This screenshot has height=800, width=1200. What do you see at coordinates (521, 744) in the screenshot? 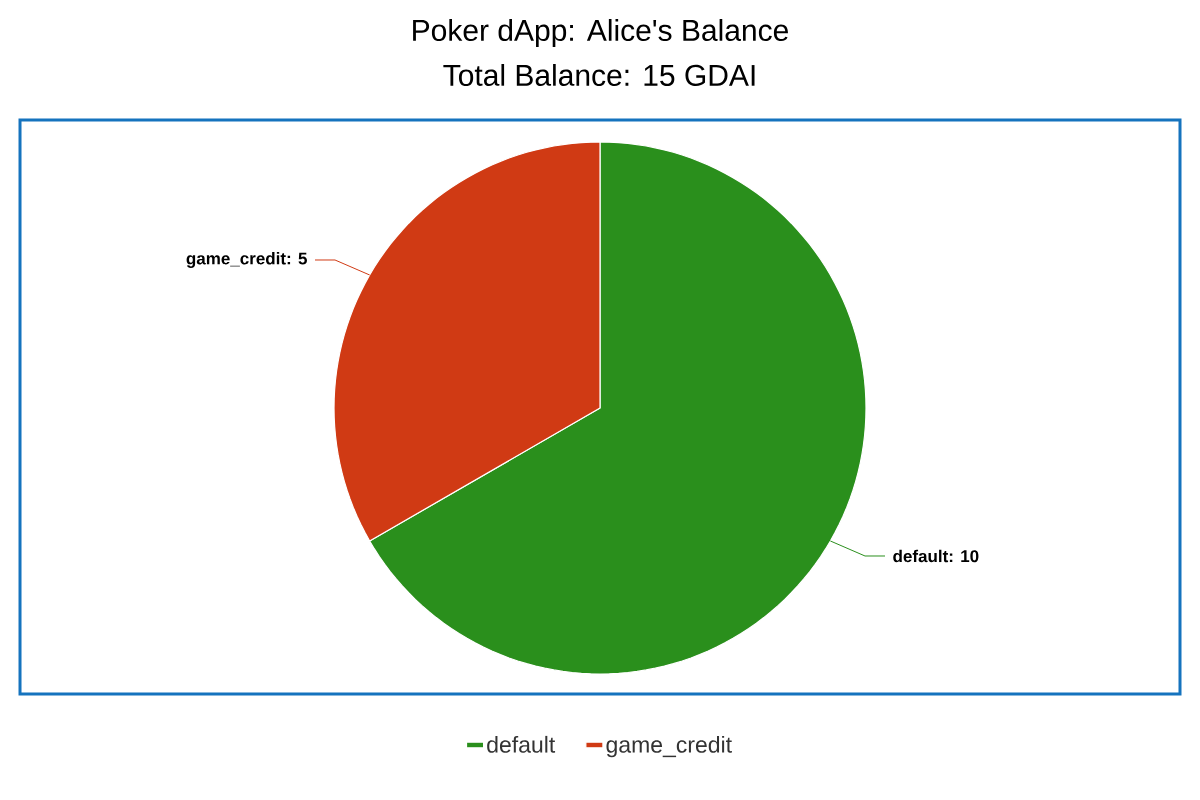
I see `legend-label: default` at bounding box center [521, 744].